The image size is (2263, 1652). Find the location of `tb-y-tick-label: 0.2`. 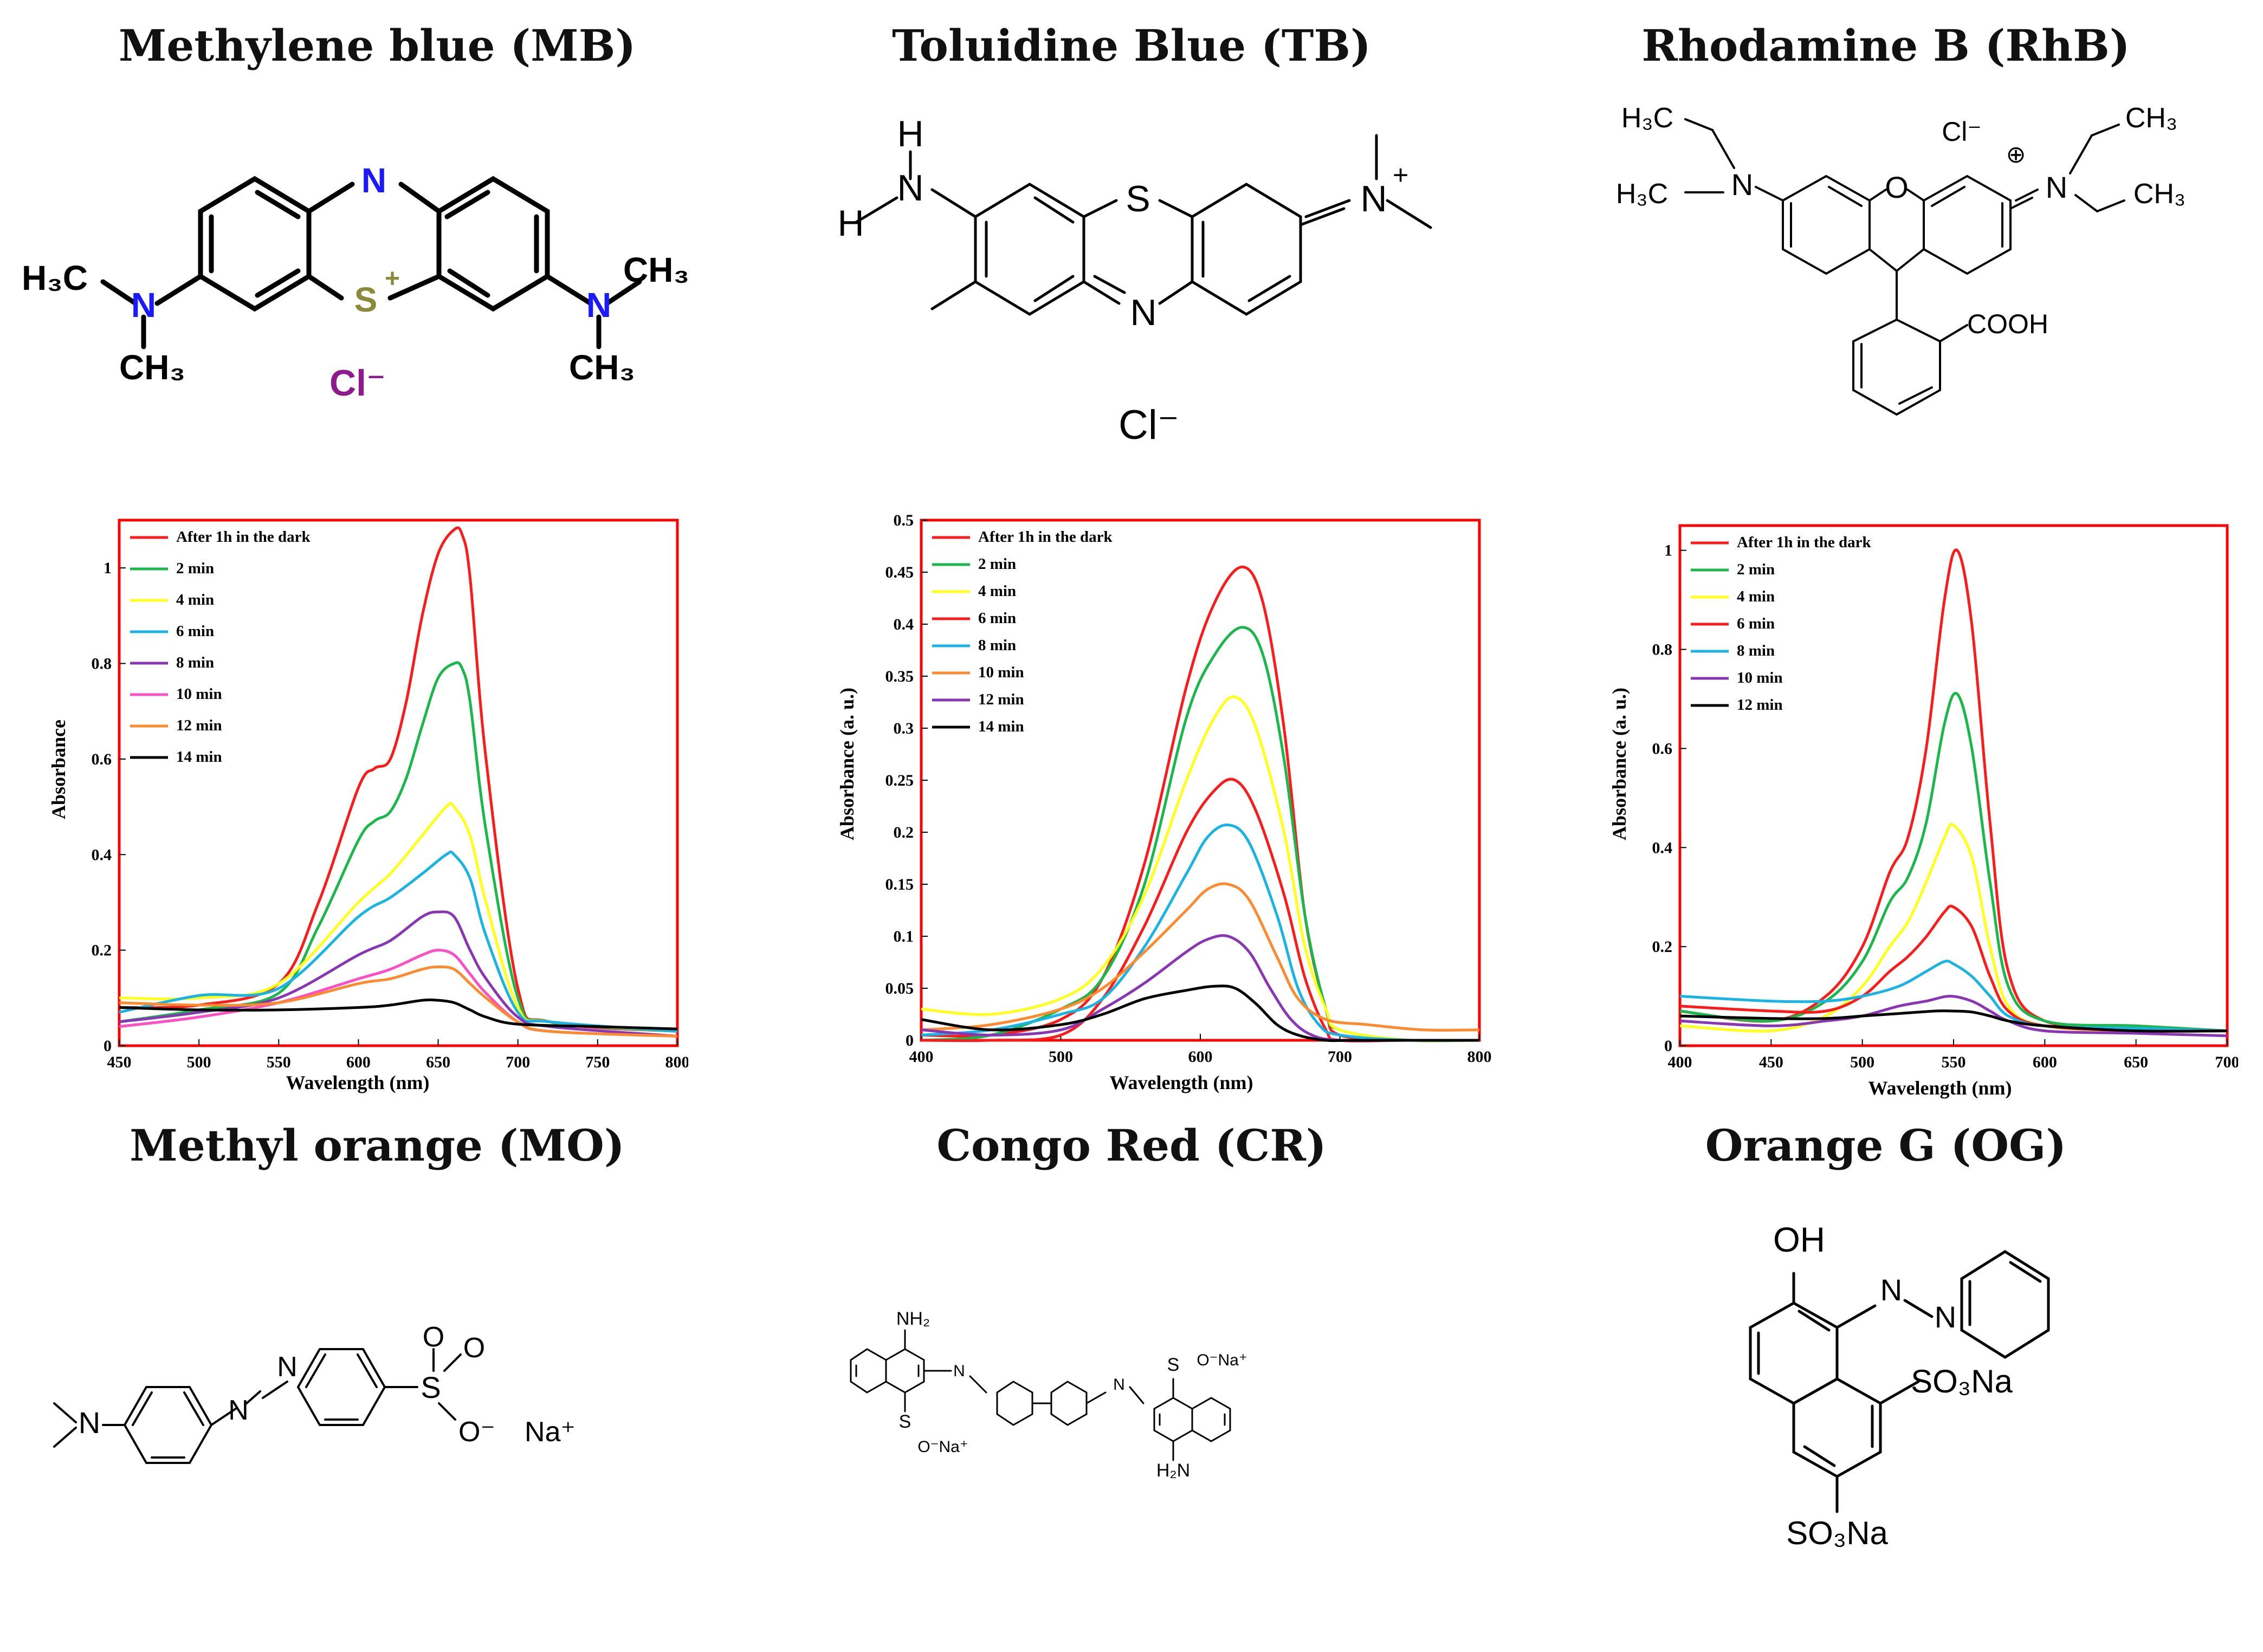

tb-y-tick-label: 0.2 is located at coordinates (904, 832).